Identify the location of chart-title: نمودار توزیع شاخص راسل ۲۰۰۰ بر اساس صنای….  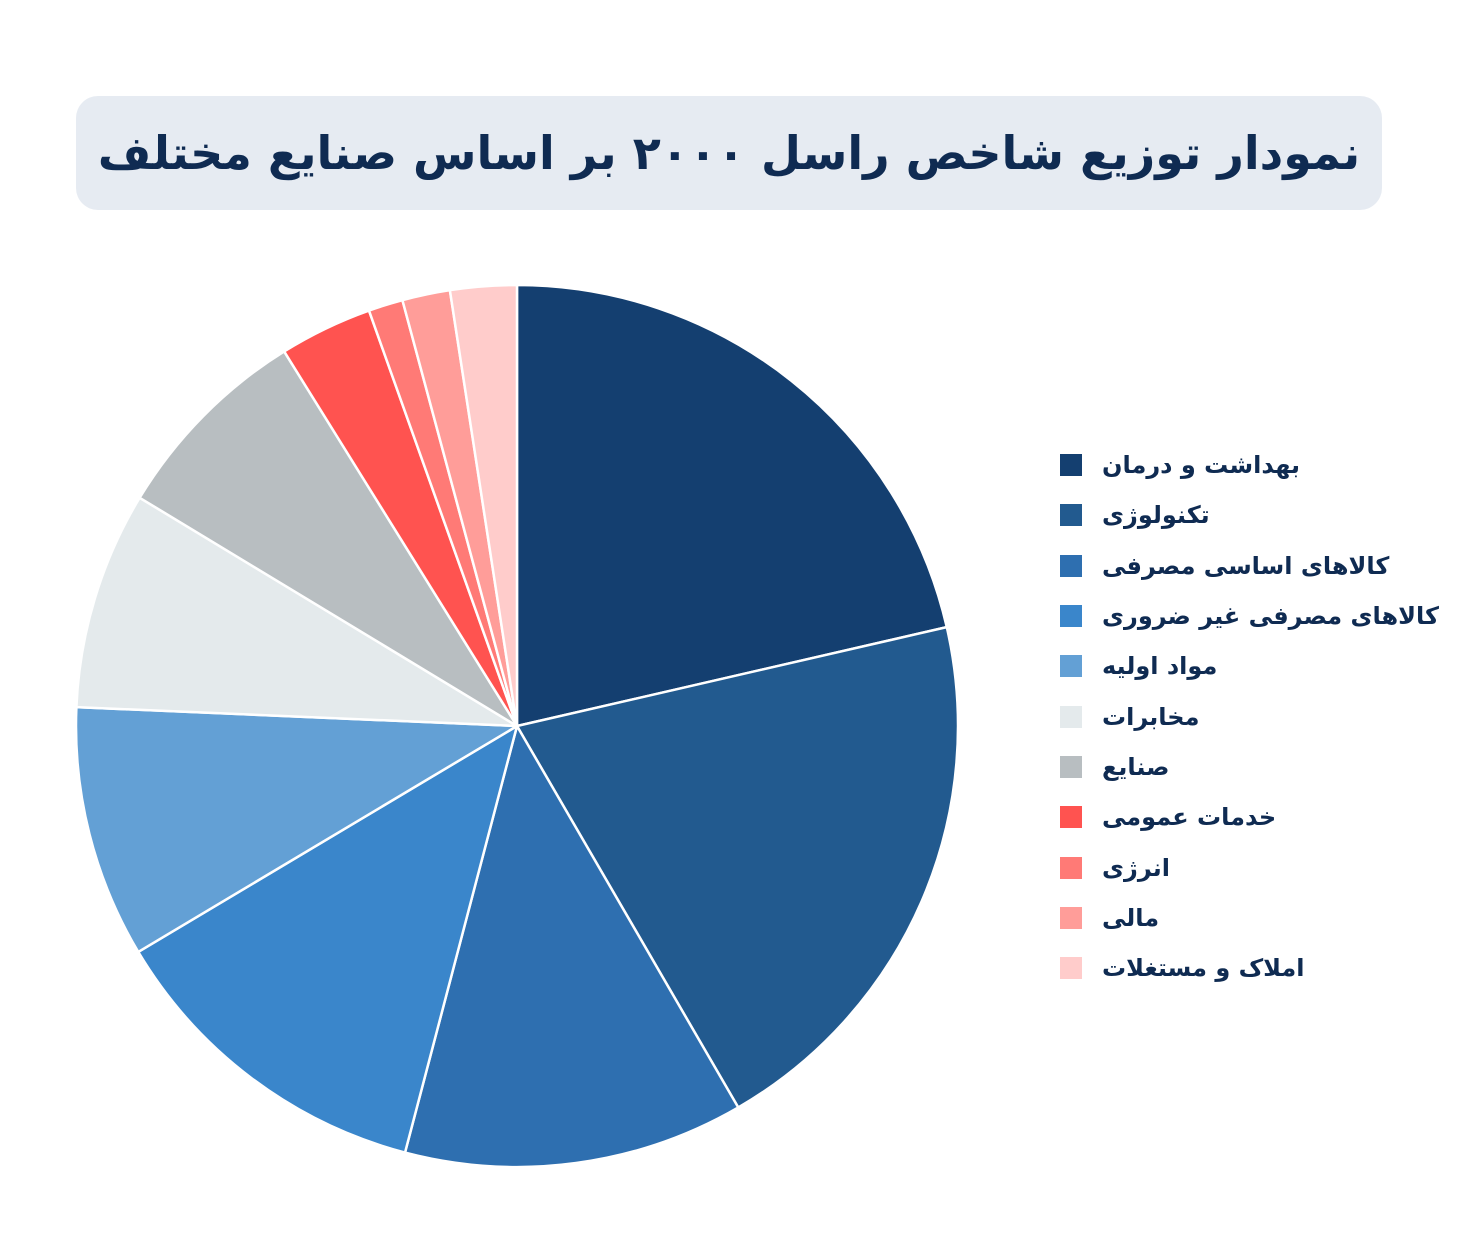
(729, 153).